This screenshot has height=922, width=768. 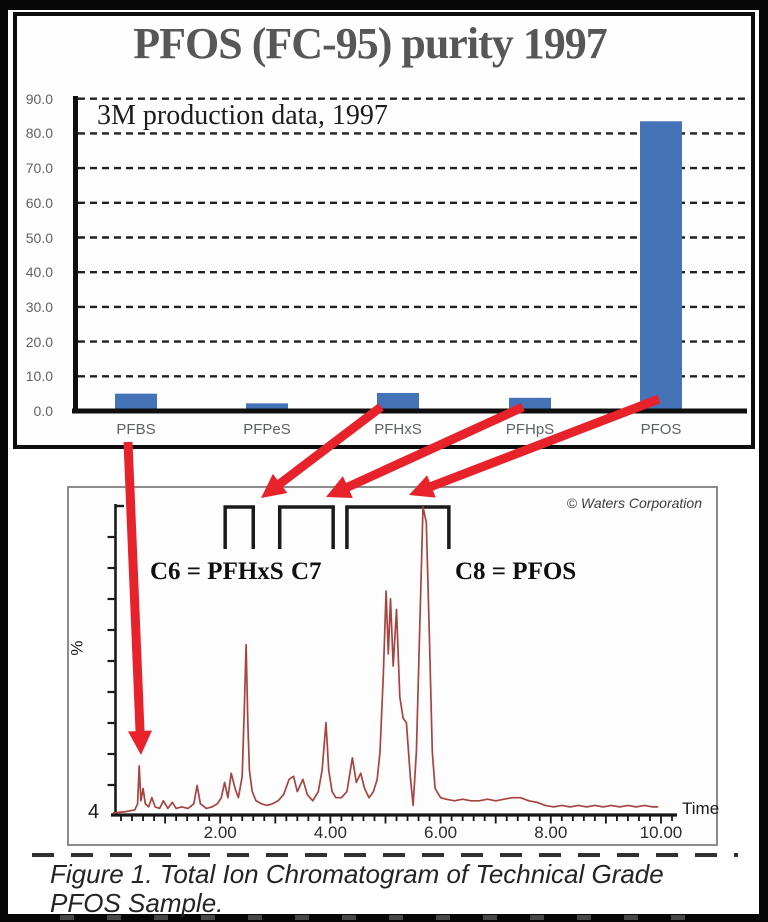 What do you see at coordinates (39, 202) in the screenshot?
I see `y-tick-label: 60.0` at bounding box center [39, 202].